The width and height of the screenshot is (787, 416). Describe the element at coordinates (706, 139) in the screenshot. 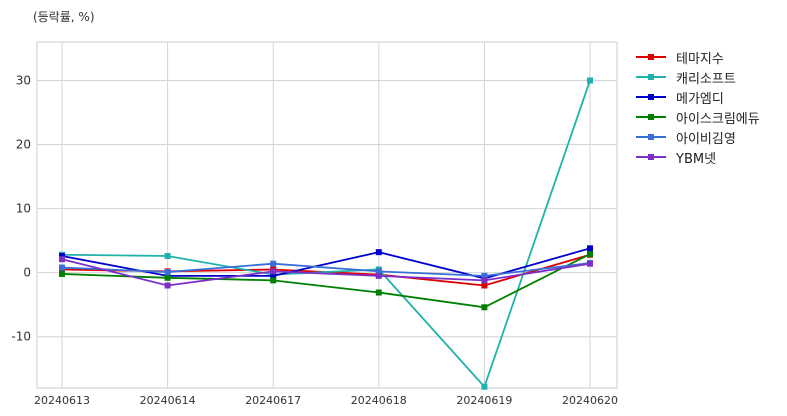

I see `legend-label: 아이비김영` at that location.